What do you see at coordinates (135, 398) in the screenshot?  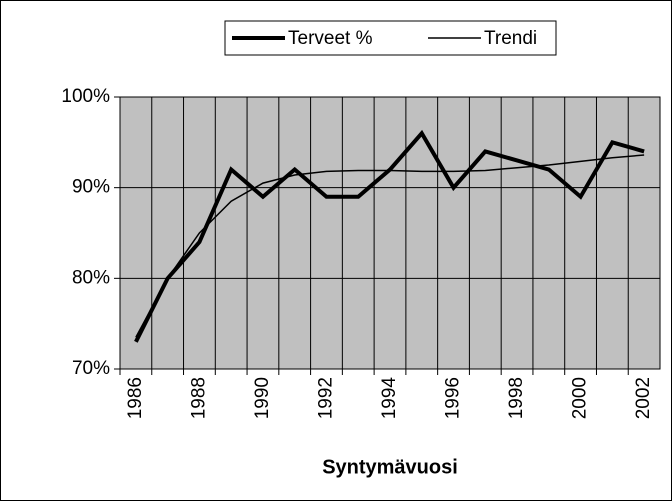 I see `x-tick-label: 1986` at bounding box center [135, 398].